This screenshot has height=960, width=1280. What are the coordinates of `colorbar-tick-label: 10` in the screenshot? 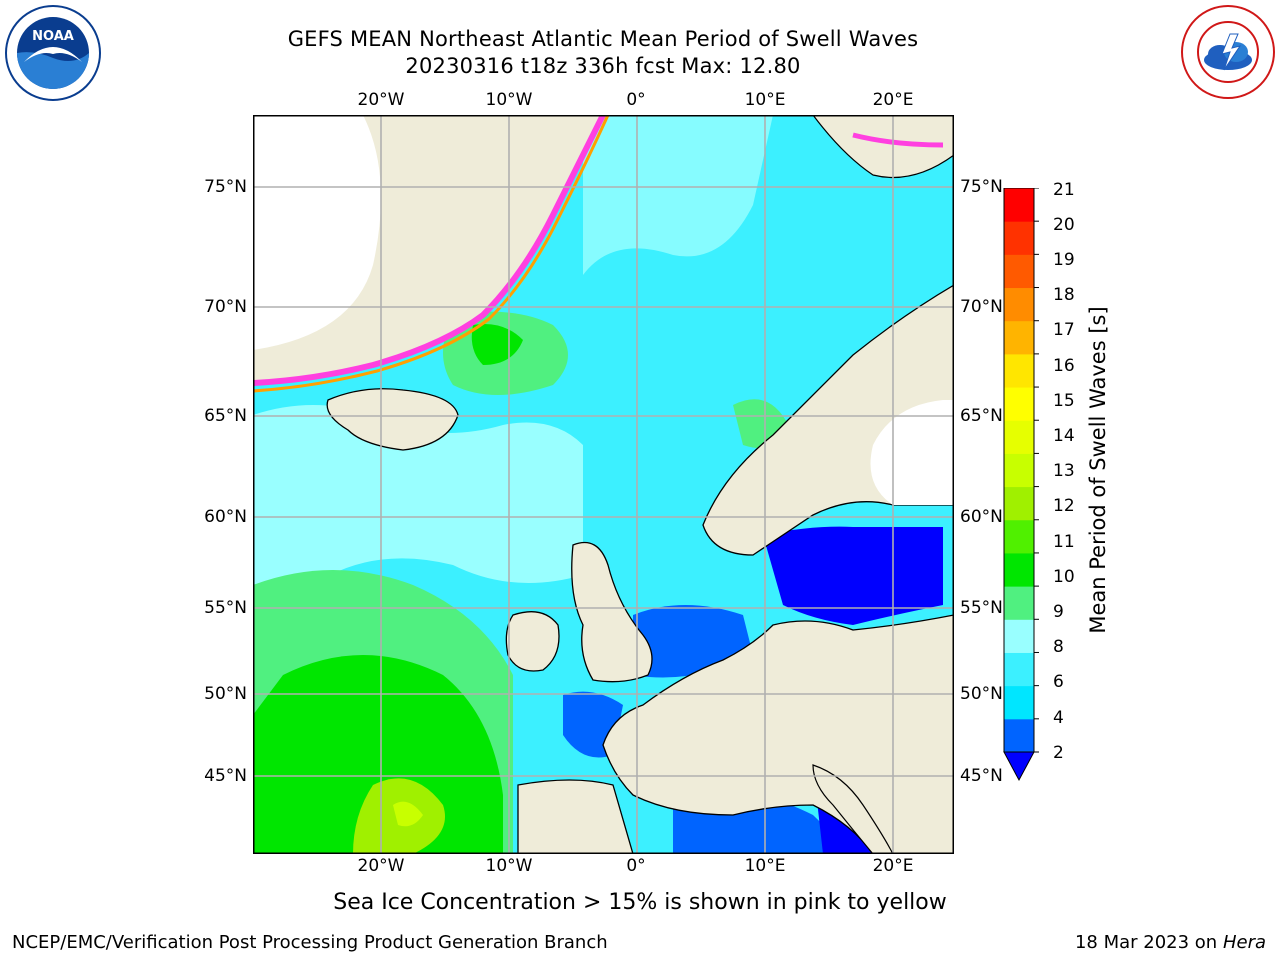 It's located at (1064, 577).